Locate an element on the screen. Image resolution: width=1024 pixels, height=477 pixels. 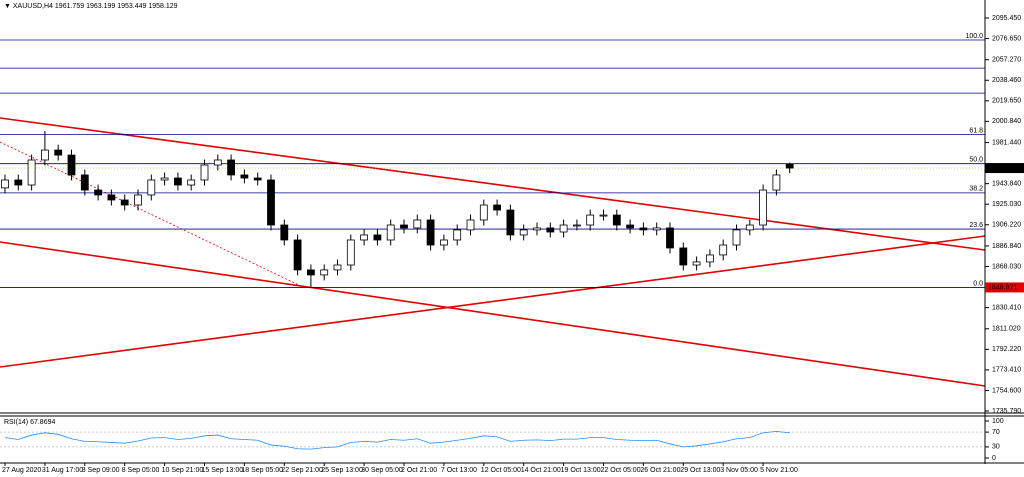
x-tick-label: 10 Sep 21:00 is located at coordinates (183, 470).